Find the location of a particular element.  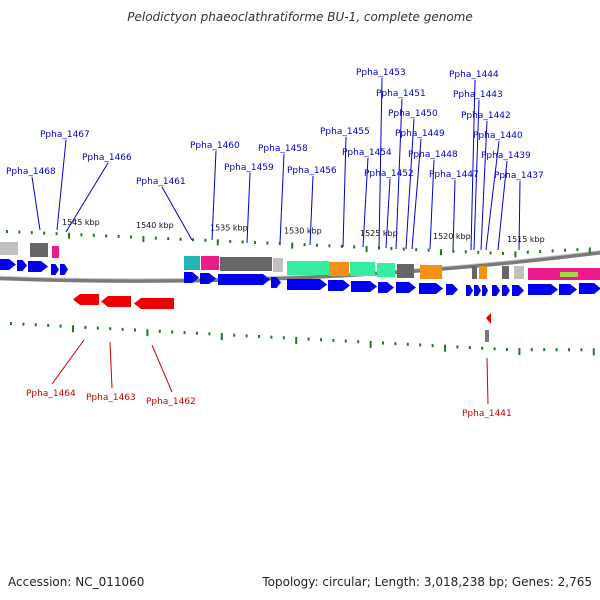

gene-label: Ppha_1451 is located at coordinates (401, 94).